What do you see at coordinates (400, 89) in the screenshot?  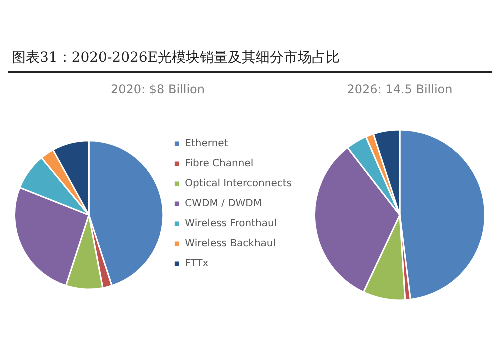 I see `chart-subtitle: 2026: 14.5 Billion` at bounding box center [400, 89].